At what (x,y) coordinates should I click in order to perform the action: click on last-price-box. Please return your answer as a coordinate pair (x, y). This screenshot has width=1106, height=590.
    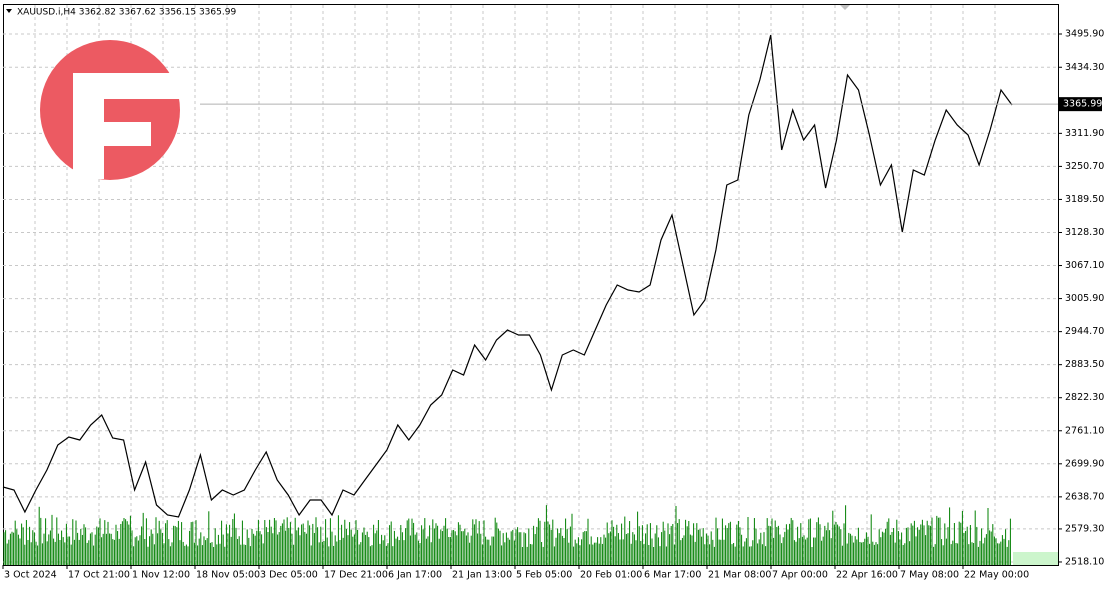
    Looking at the image, I should click on (1080, 104).